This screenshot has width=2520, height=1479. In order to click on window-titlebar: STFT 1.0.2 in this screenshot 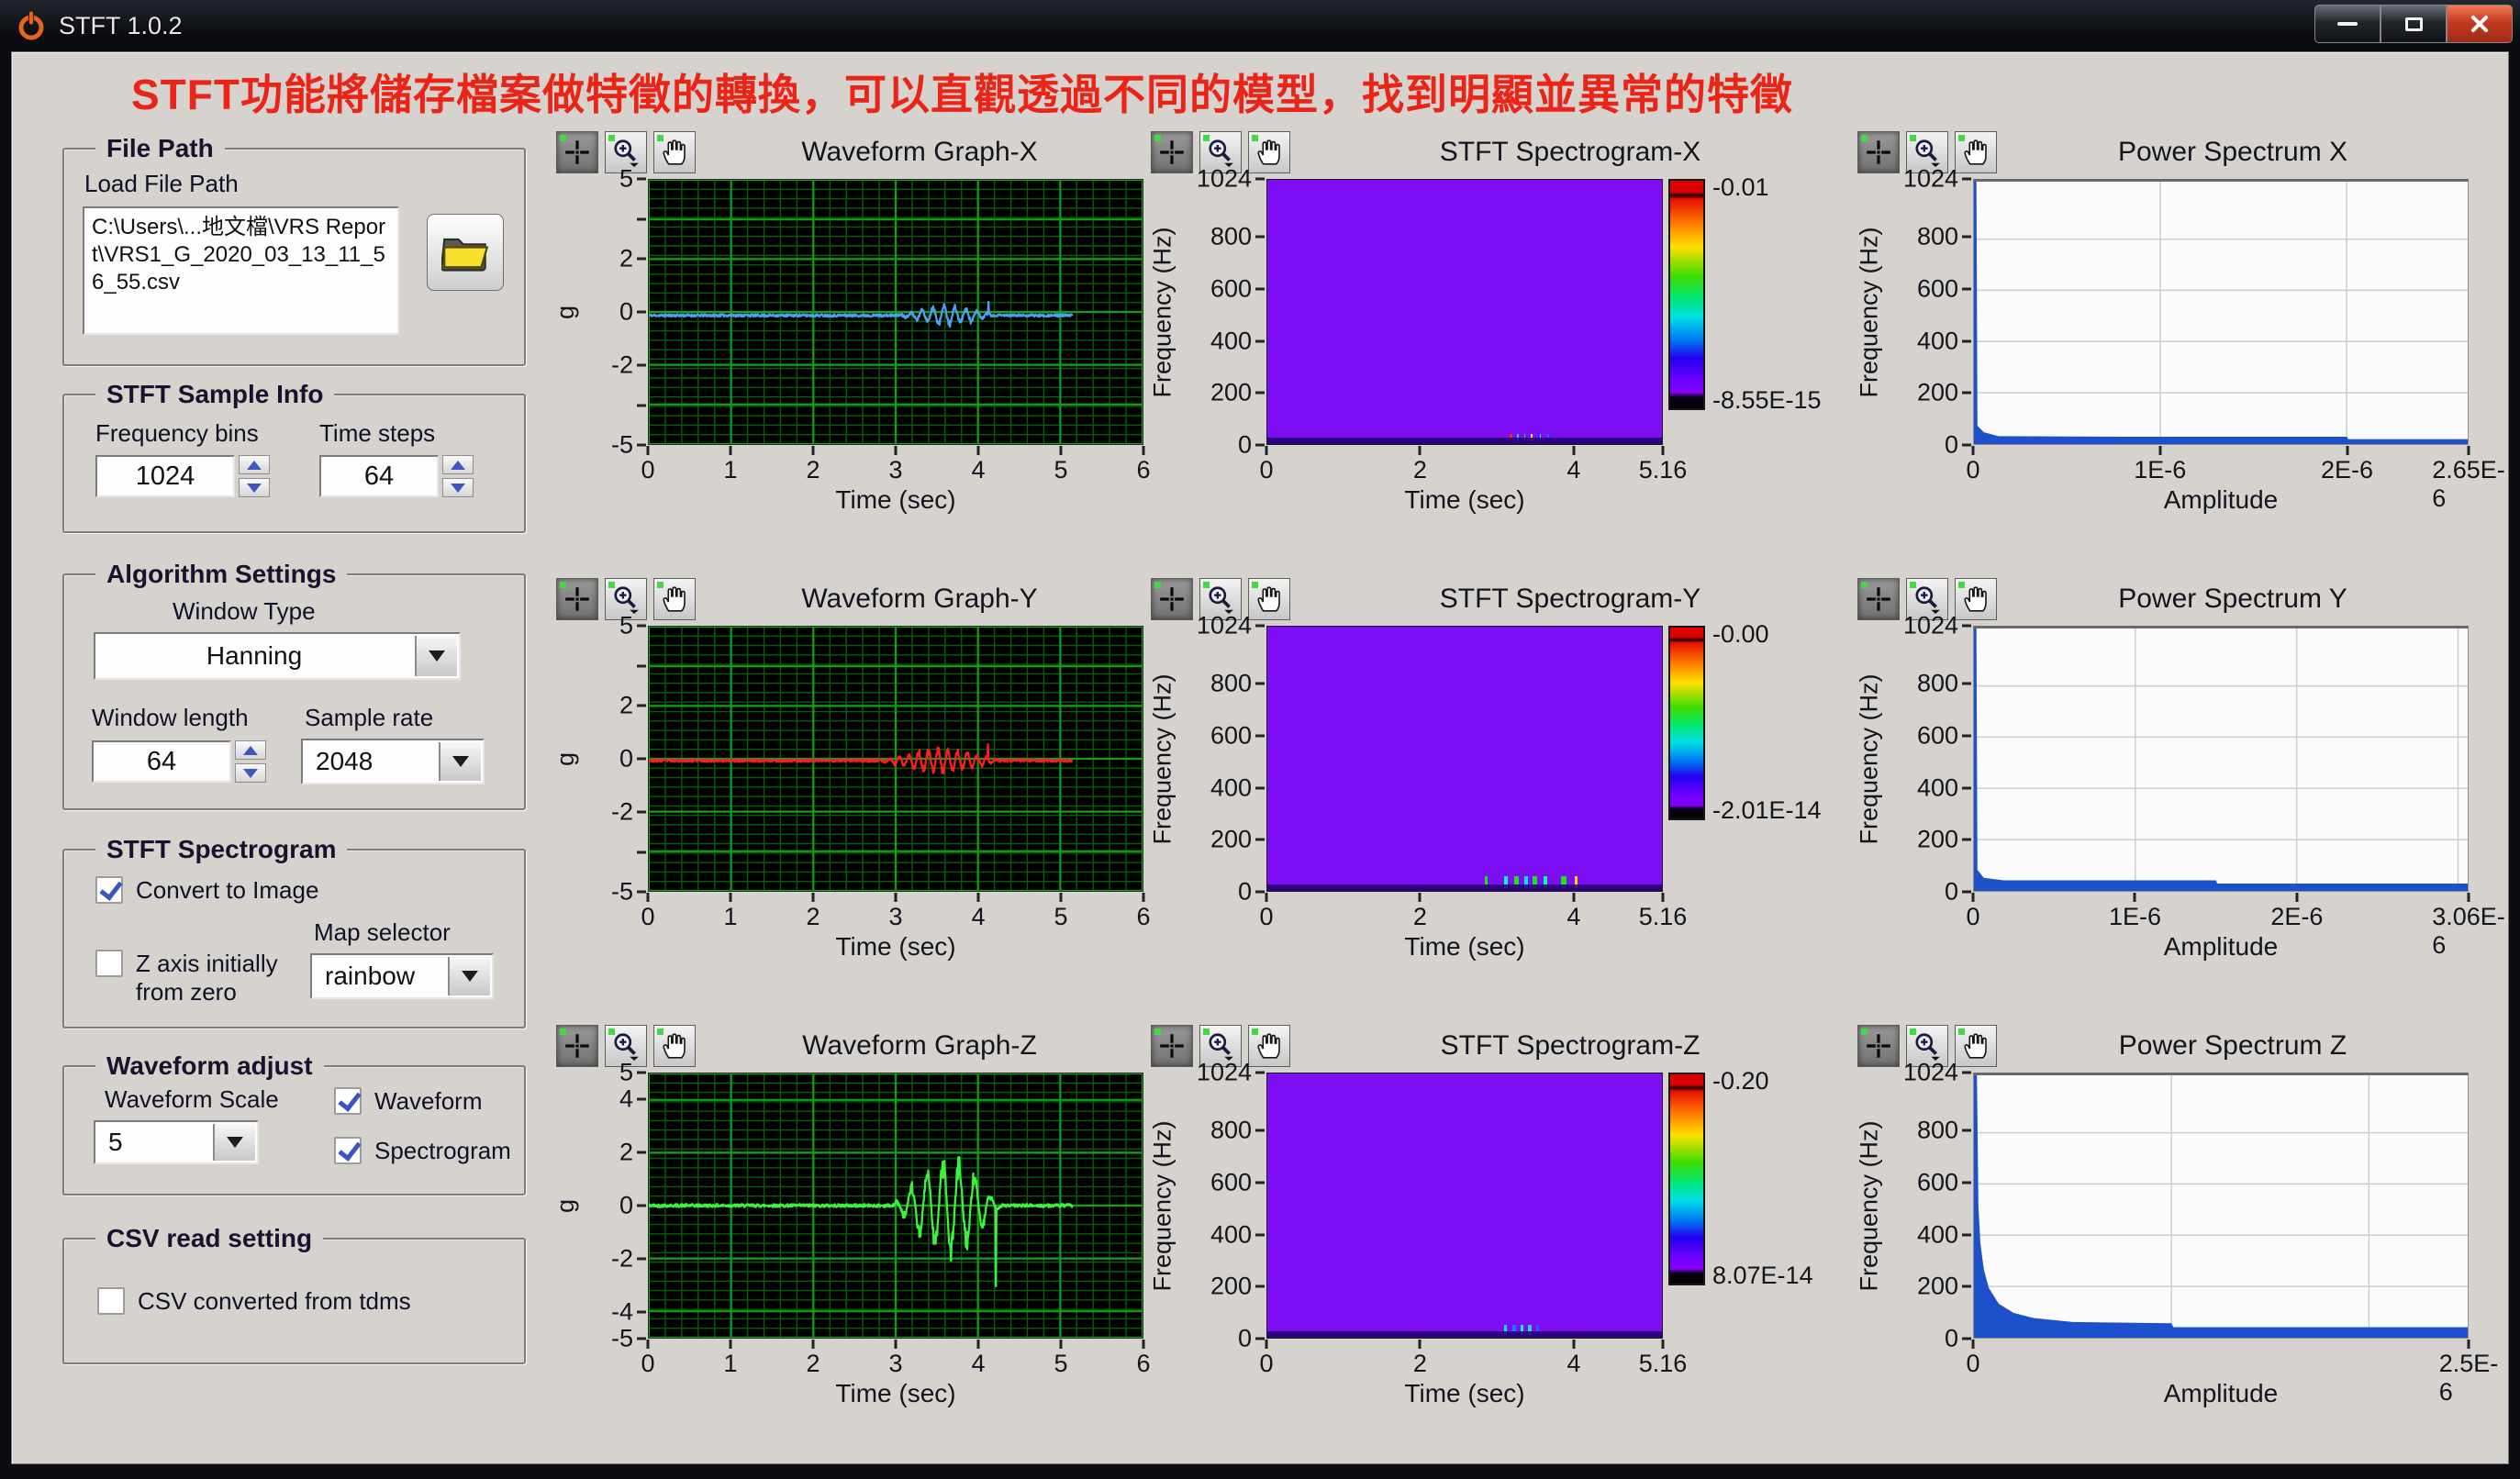, I will do `click(1260, 25)`.